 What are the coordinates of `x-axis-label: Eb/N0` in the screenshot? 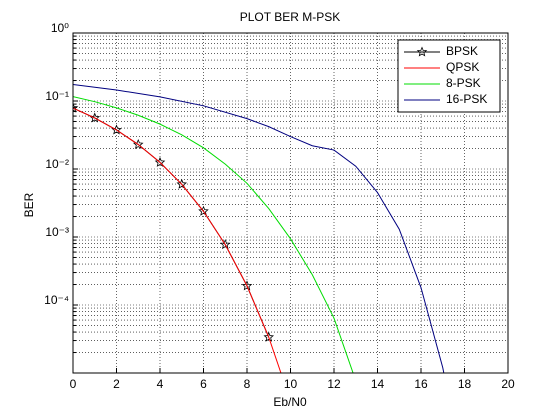 It's located at (290, 402).